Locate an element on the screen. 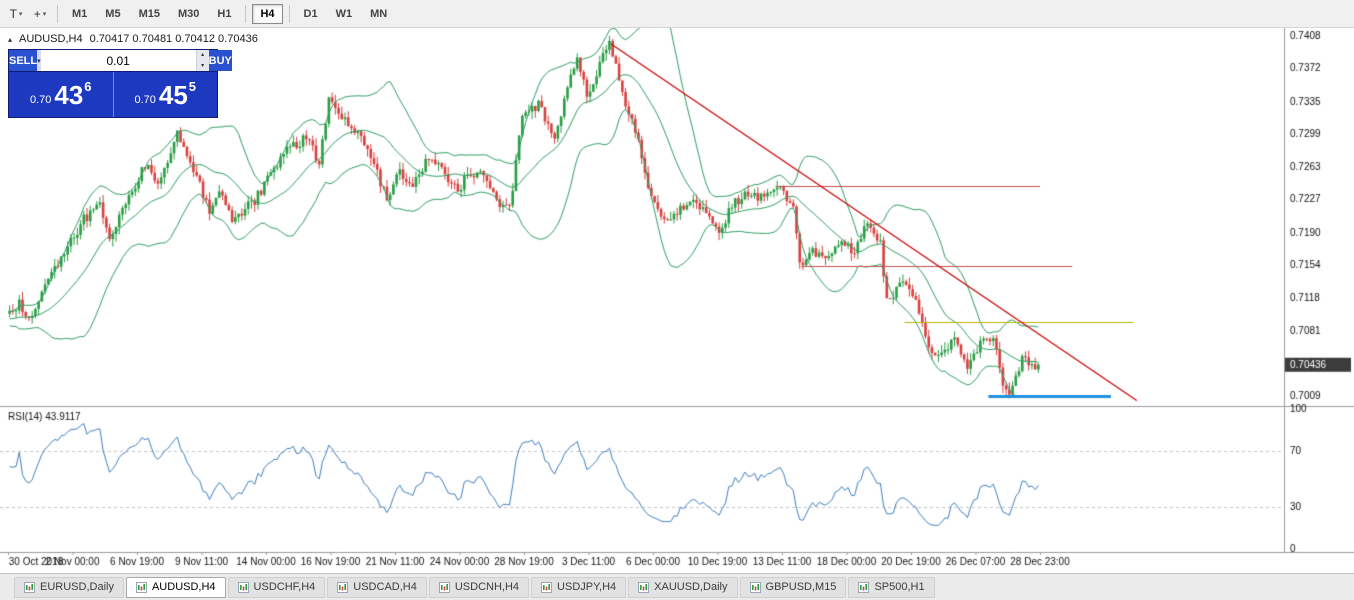 The width and height of the screenshot is (1354, 600). volume-input is located at coordinates (118, 60).